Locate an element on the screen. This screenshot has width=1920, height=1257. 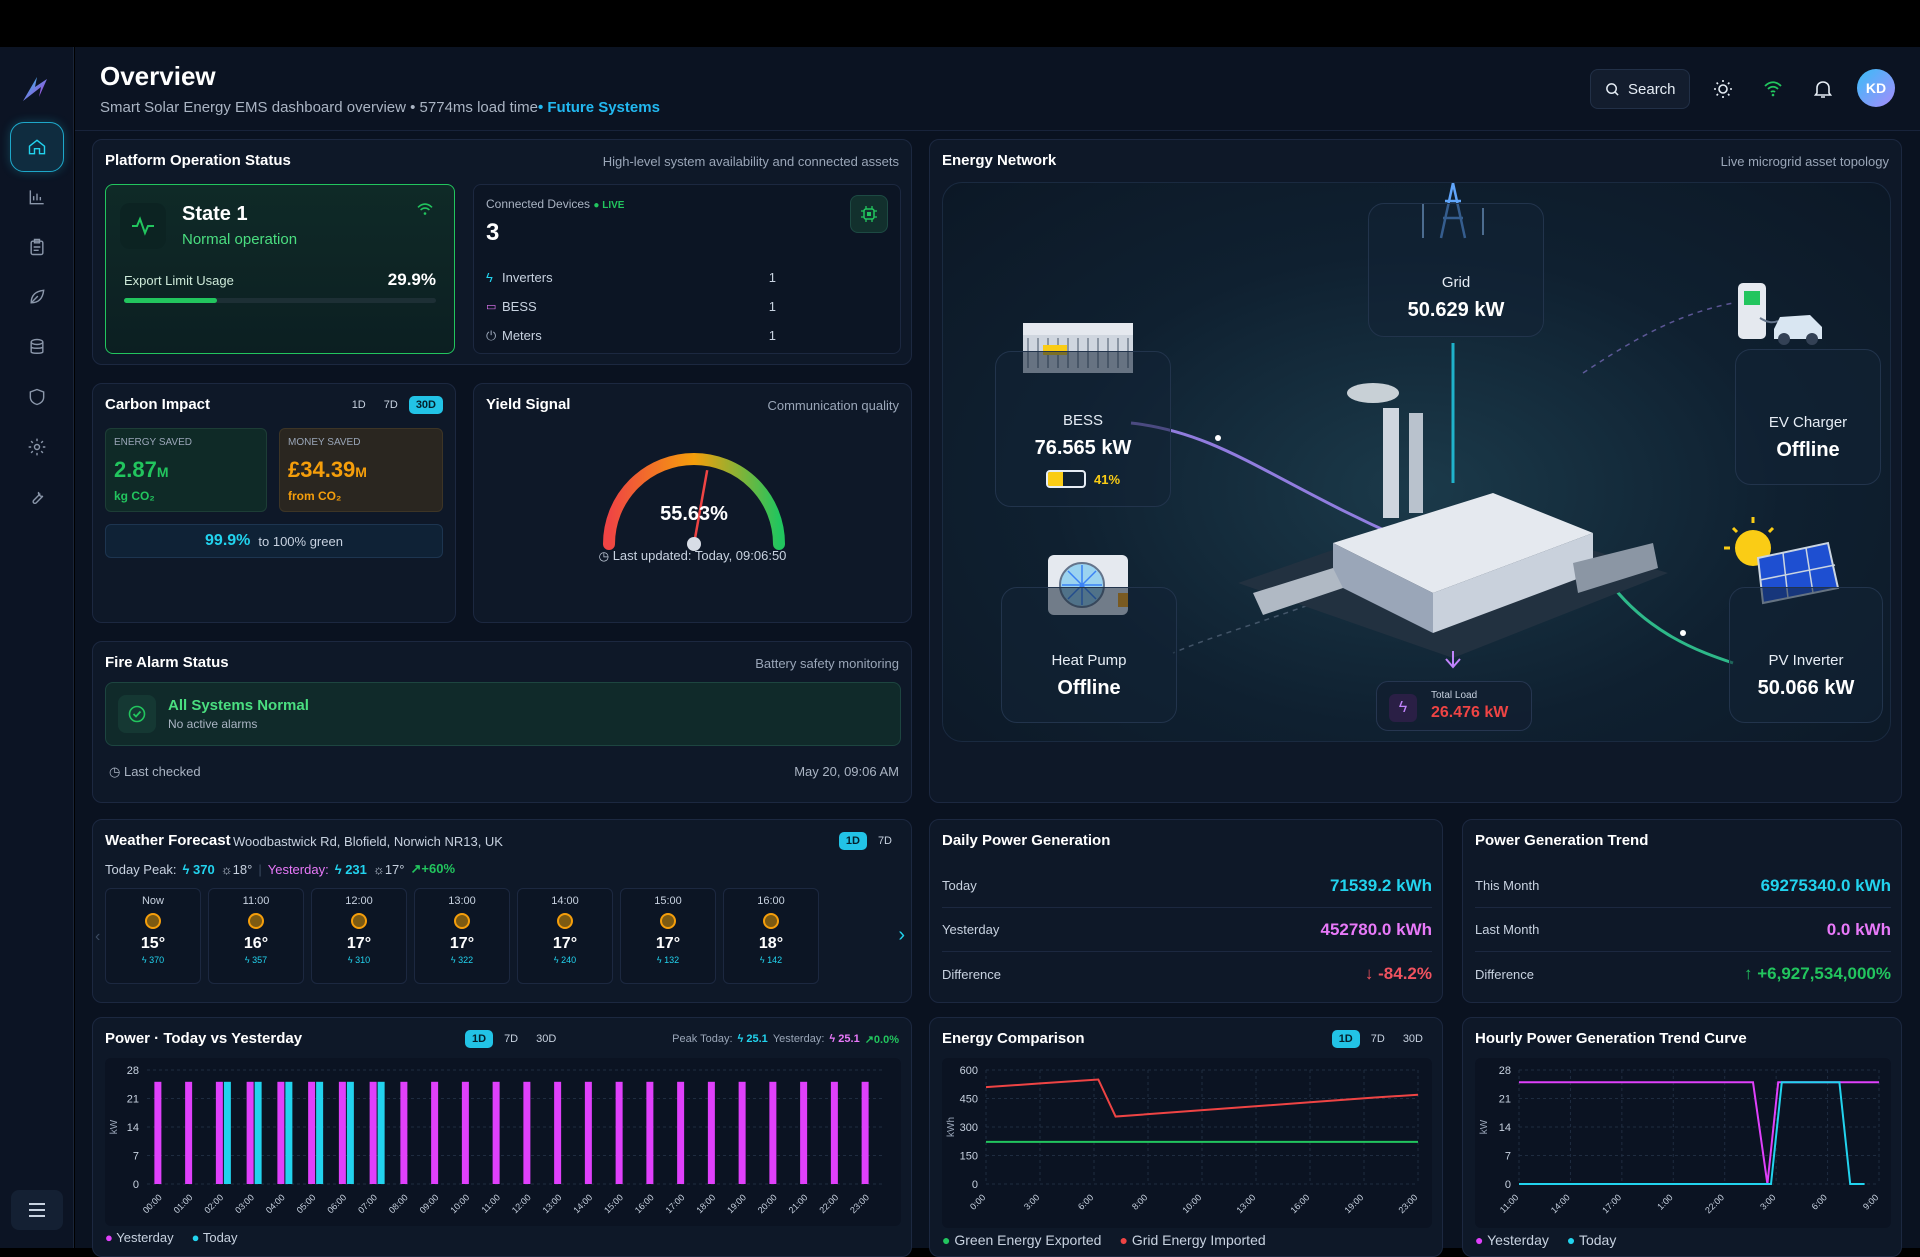
load-value: 26.476 kW is located at coordinates (1470, 712).